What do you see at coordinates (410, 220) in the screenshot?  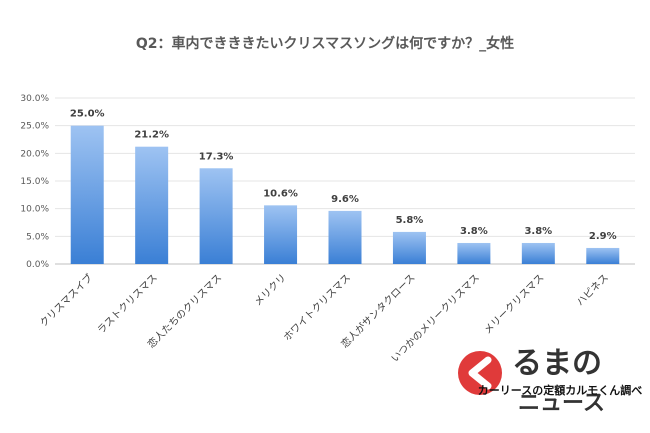 I see `data-label: 5.8%` at bounding box center [410, 220].